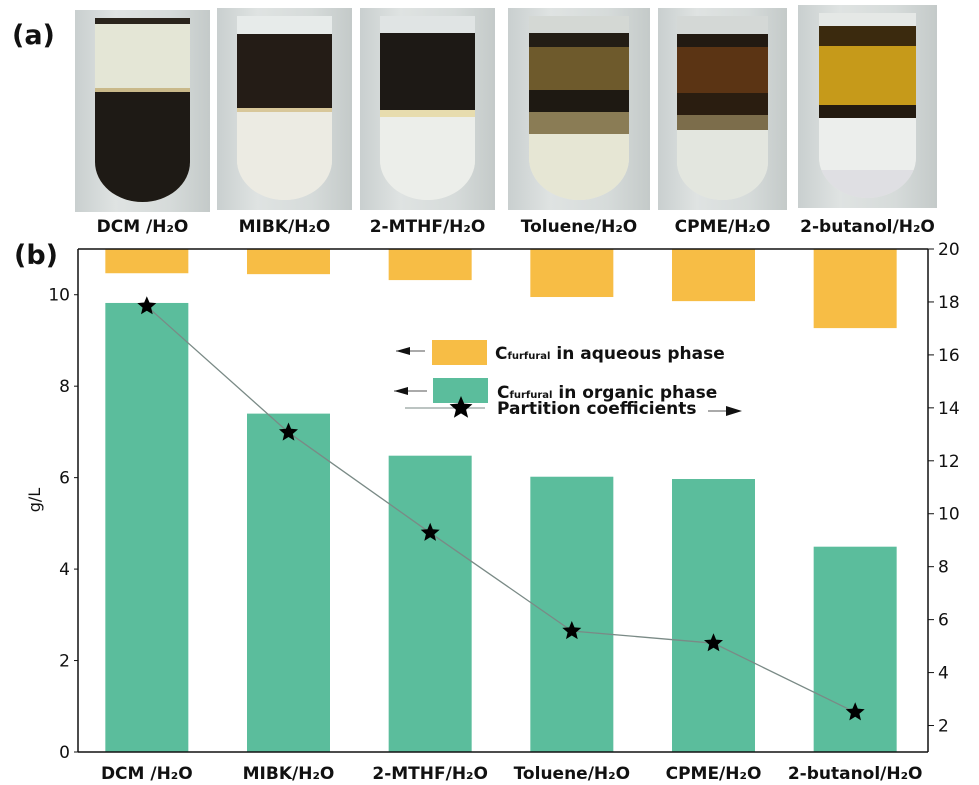 The height and width of the screenshot is (785, 979). Describe the element at coordinates (36, 255) in the screenshot. I see `panel-b-label: (b)` at that location.